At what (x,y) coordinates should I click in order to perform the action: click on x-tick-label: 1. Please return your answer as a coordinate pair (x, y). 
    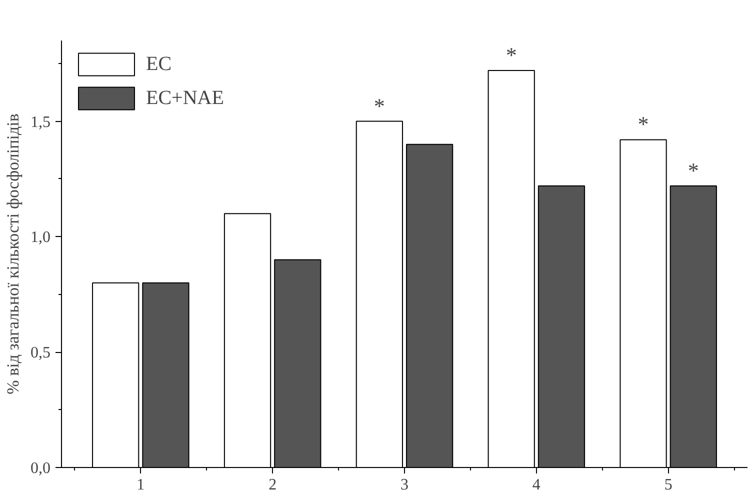
    Looking at the image, I should click on (140, 484).